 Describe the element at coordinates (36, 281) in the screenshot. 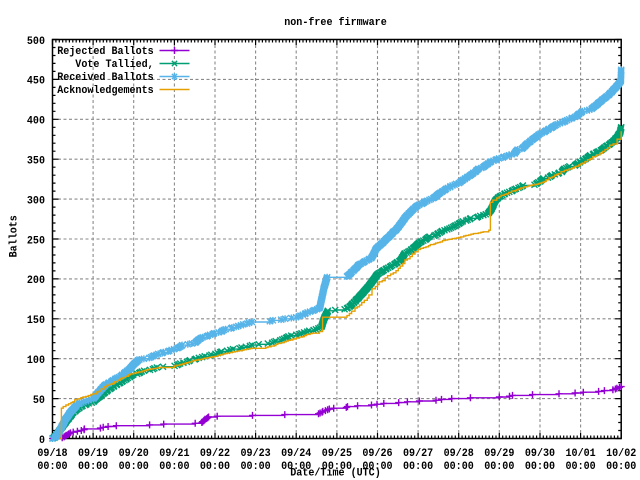

I see `svg-text: 200` at that location.